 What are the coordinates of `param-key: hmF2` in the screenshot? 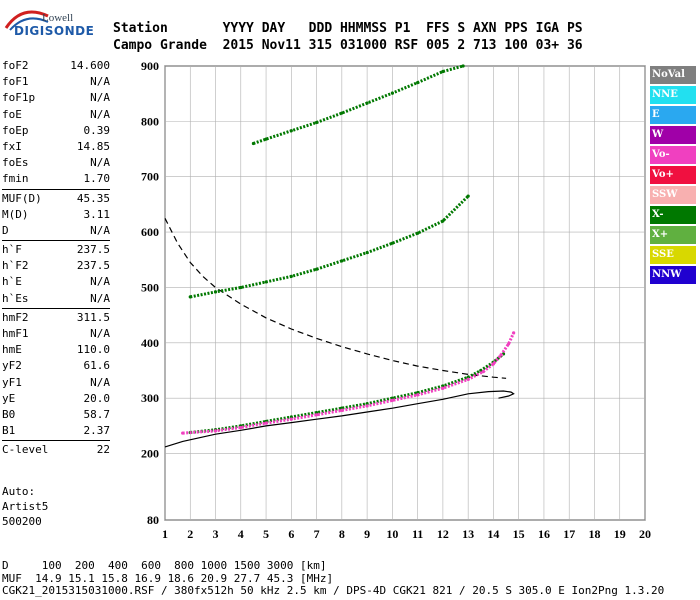 It's located at (15, 317).